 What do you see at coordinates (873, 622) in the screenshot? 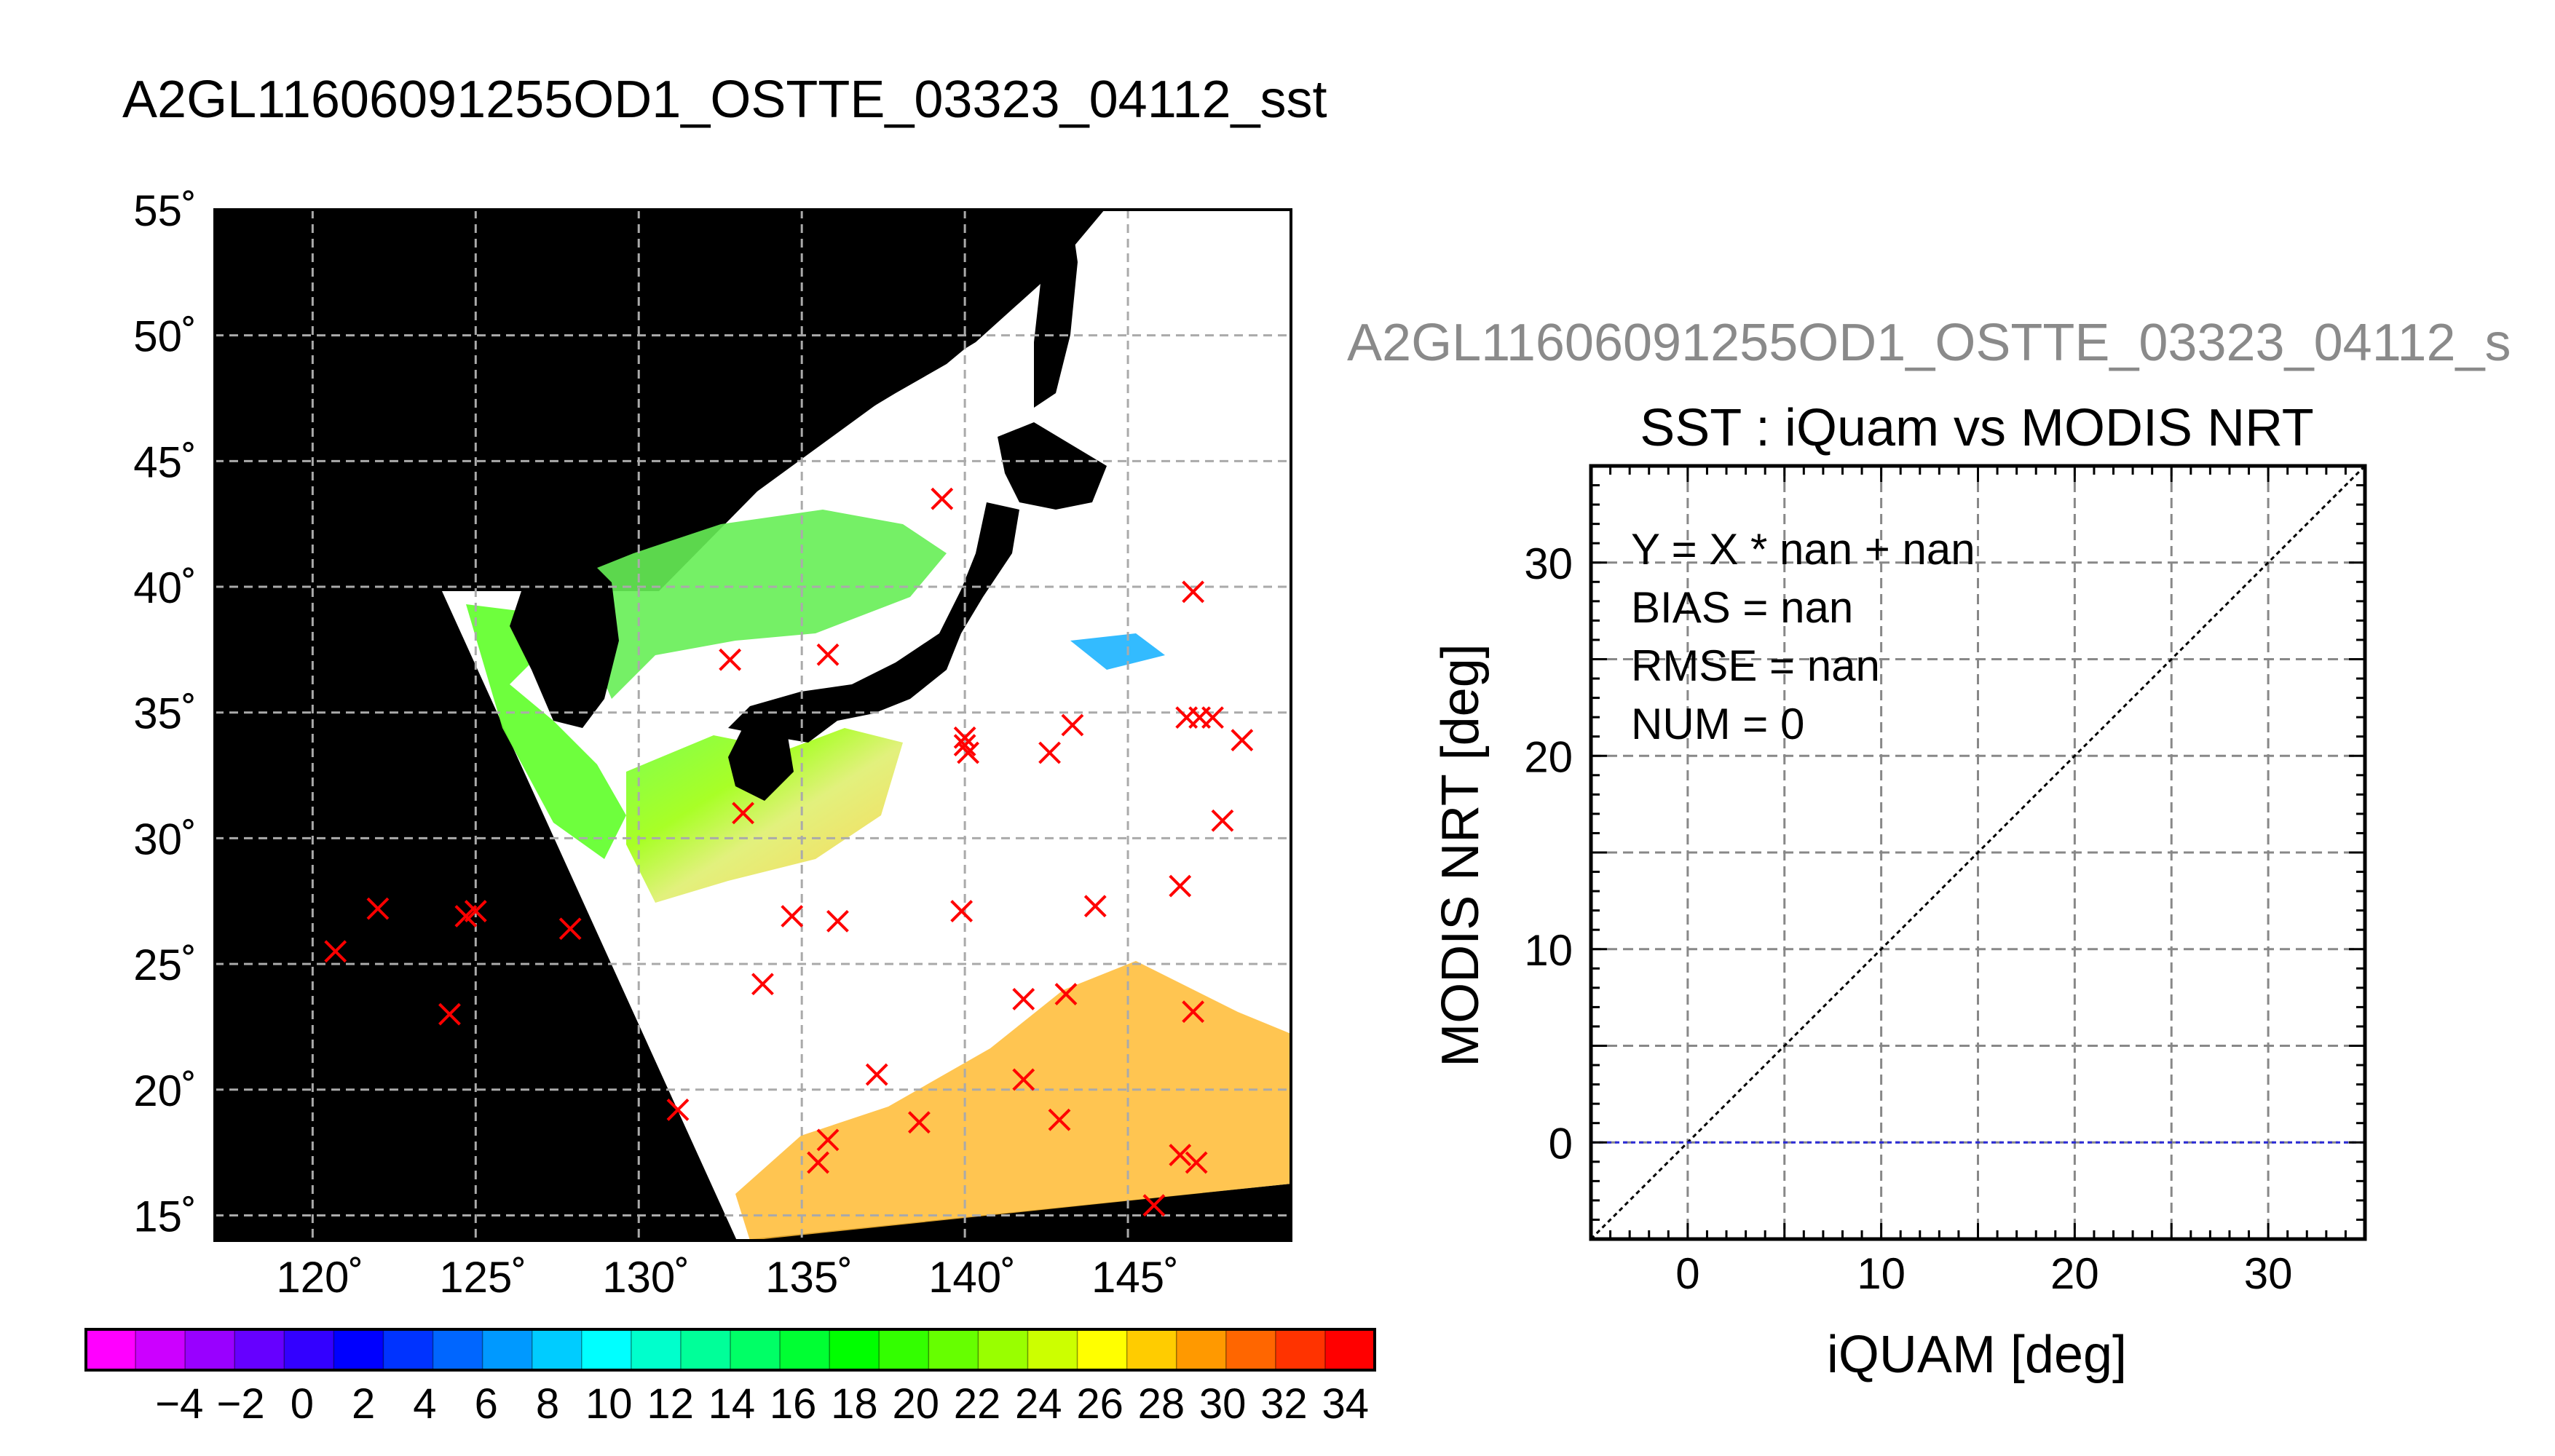
I see `land-japan-honshu` at bounding box center [873, 622].